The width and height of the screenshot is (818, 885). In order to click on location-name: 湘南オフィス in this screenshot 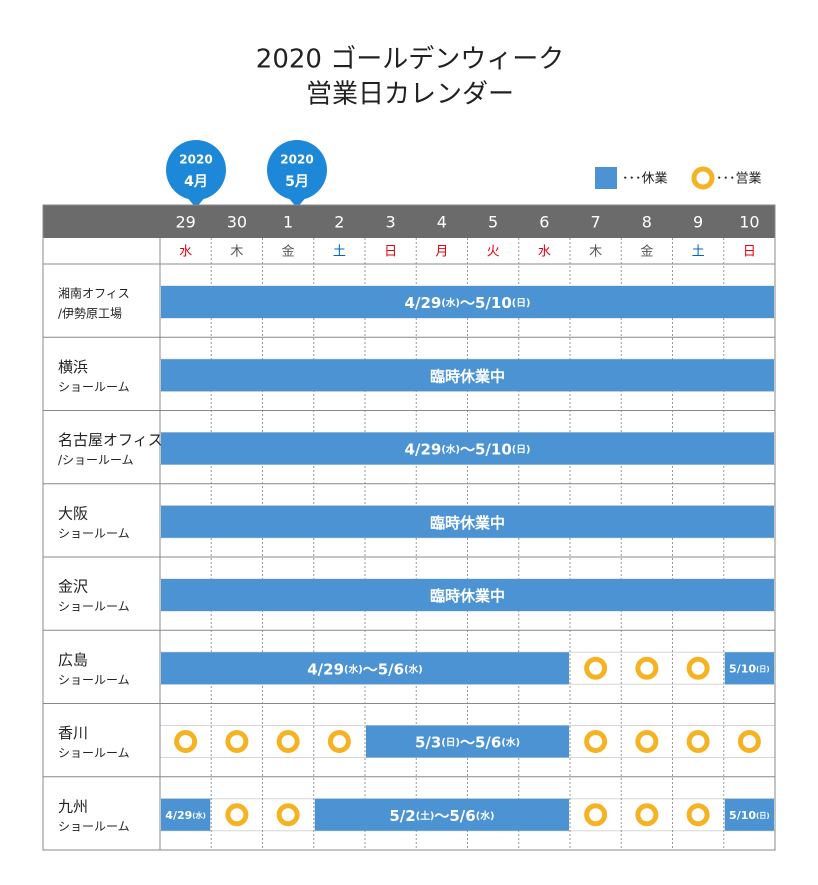, I will do `click(94, 293)`.